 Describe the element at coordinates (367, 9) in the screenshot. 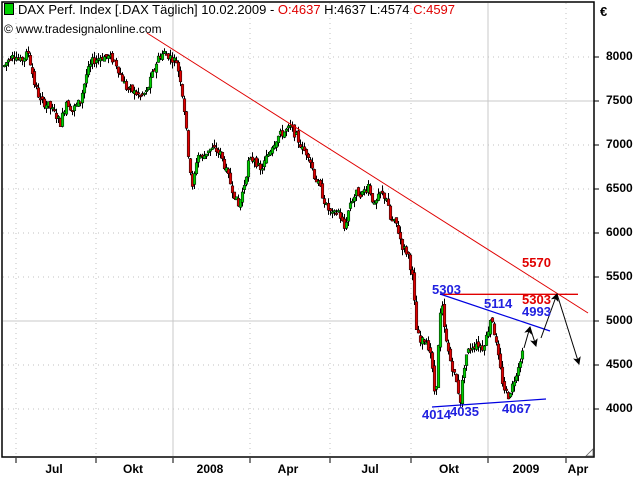

I see `high-low-values: H:4637 L:4574` at that location.